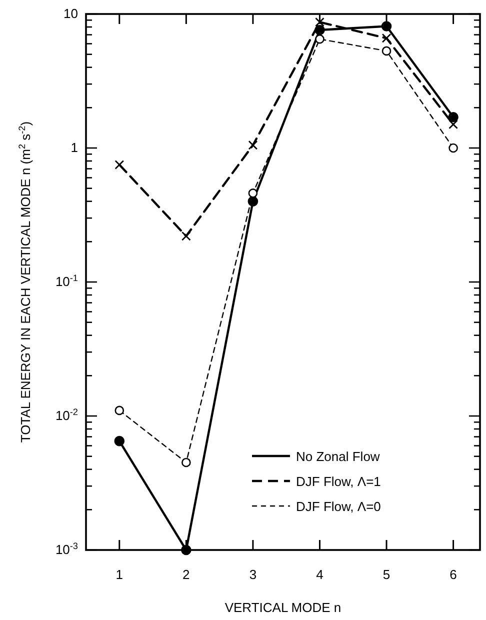 The height and width of the screenshot is (620, 486). What do you see at coordinates (74, 147) in the screenshot?
I see `y-tick-label: 1` at bounding box center [74, 147].